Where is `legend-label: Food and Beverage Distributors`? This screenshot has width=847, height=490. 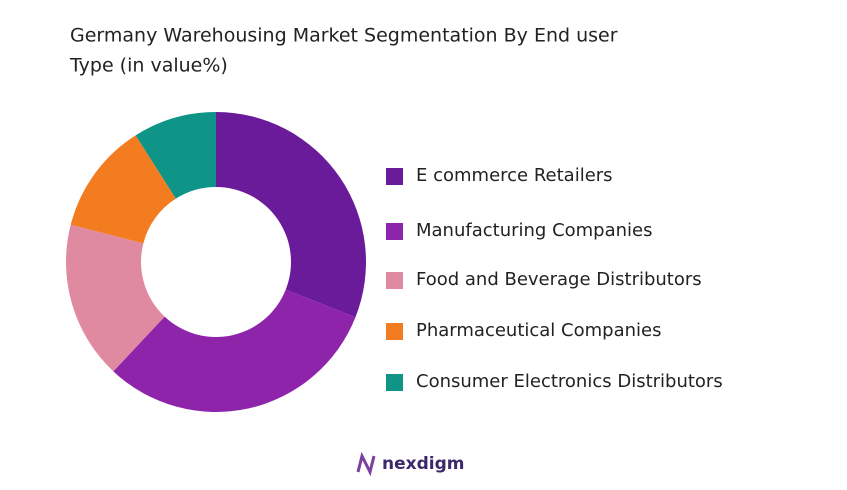
legend-label: Food and Beverage Distributors is located at coordinates (559, 279).